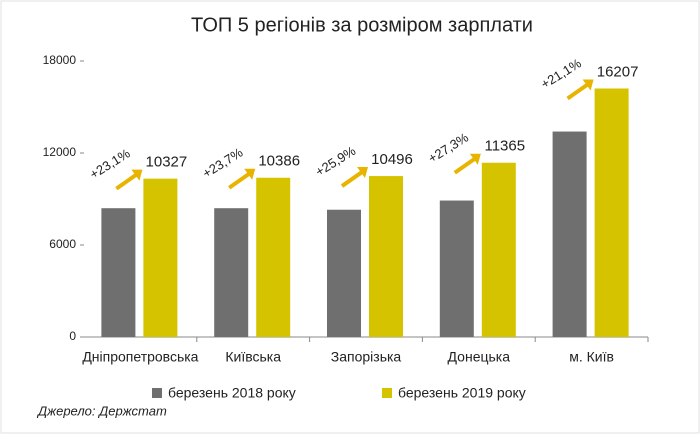 This screenshot has width=700, height=434. Describe the element at coordinates (62, 244) in the screenshot. I see `y-tick-label: 6000` at that location.